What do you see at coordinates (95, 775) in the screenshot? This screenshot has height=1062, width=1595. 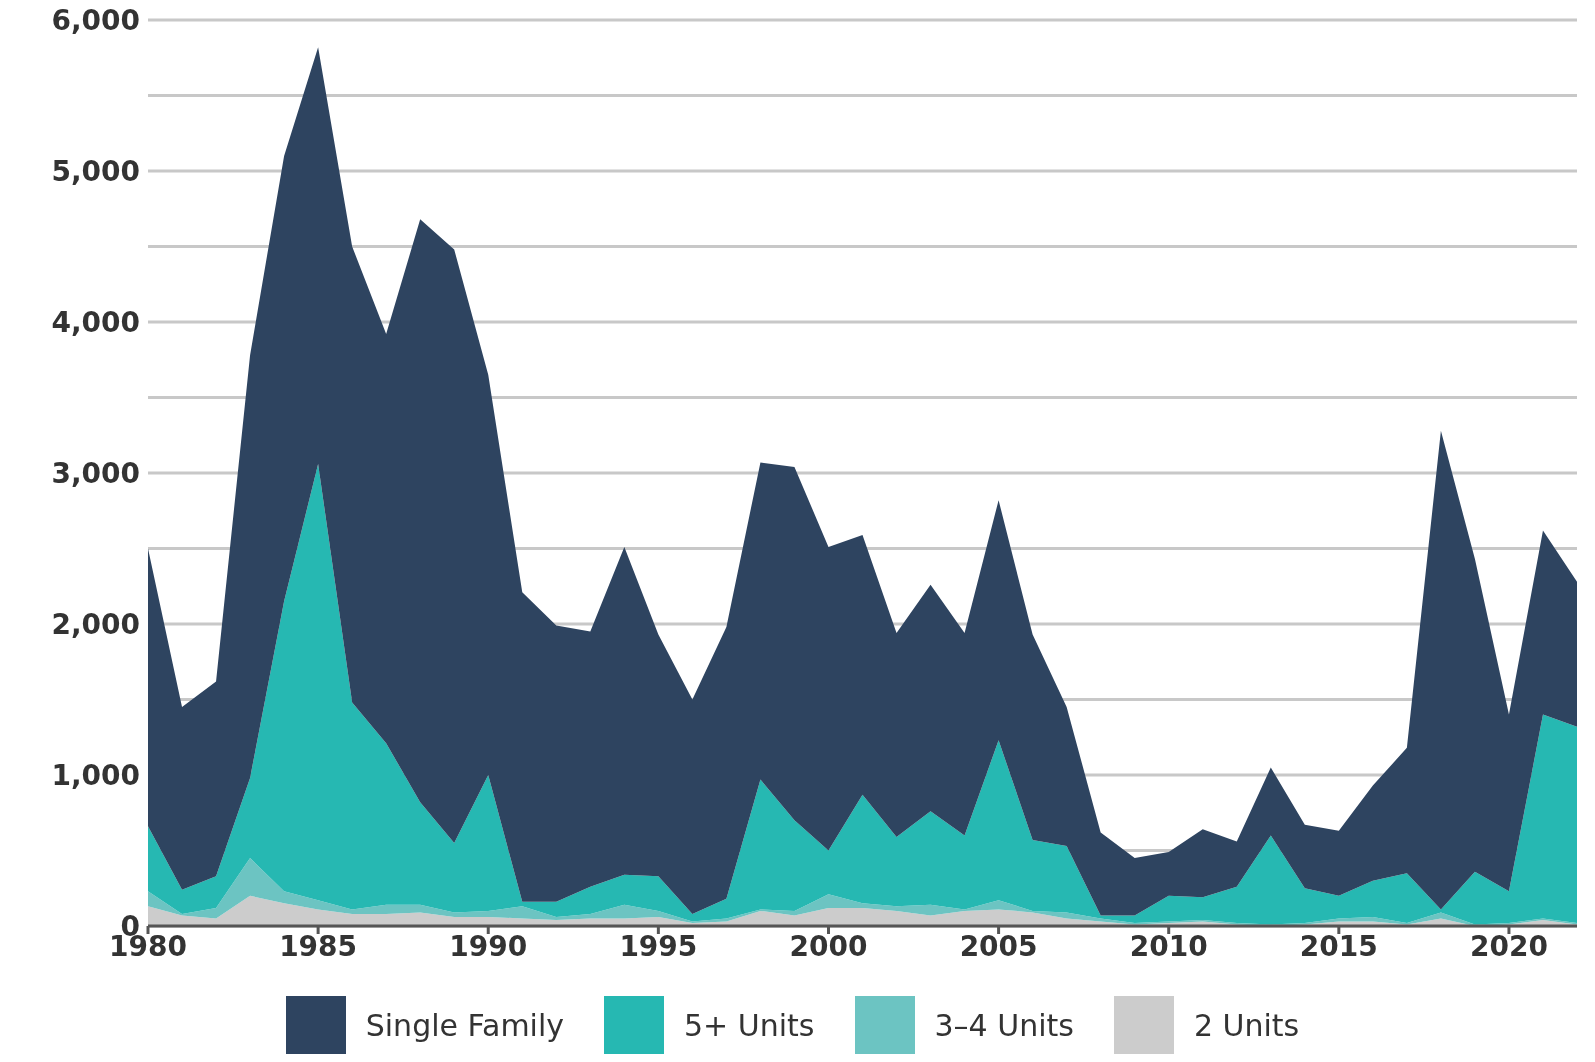 I see `y-tick-label: 1,000` at bounding box center [95, 775].